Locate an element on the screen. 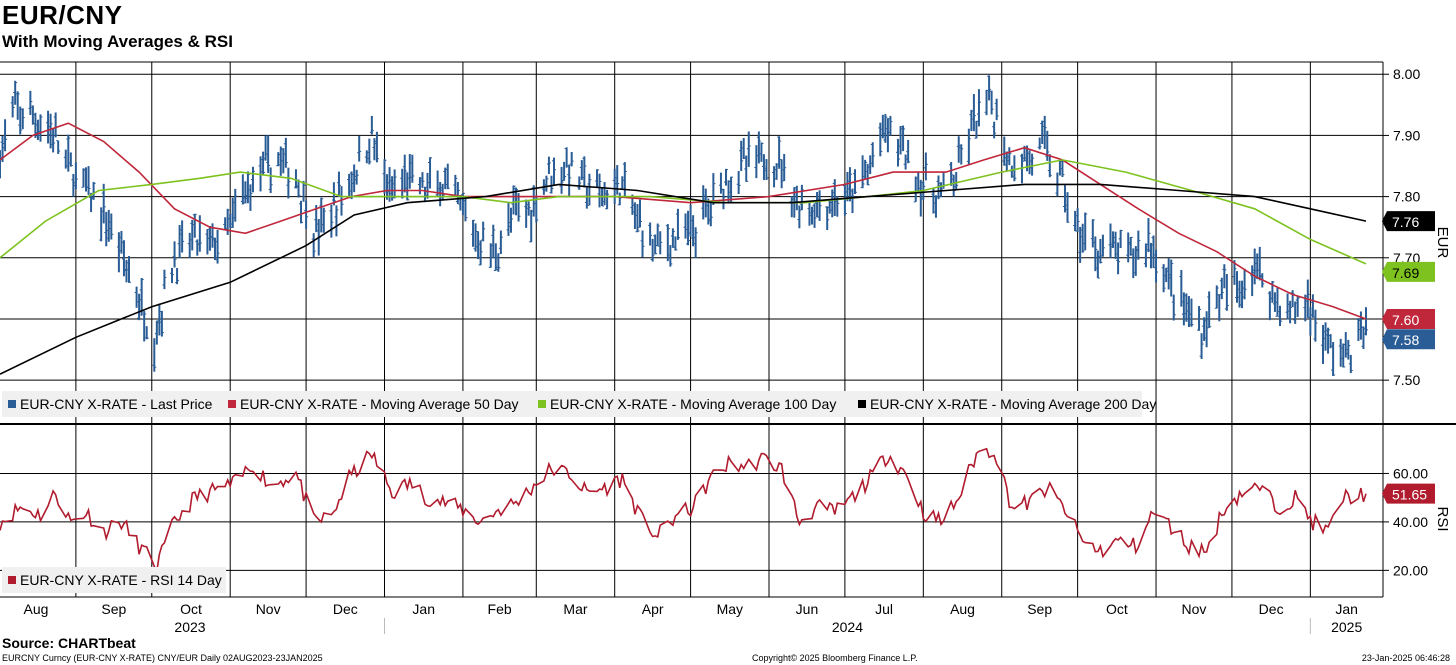 The image size is (1456, 665). price-ylabel: EUR is located at coordinates (1442, 243).